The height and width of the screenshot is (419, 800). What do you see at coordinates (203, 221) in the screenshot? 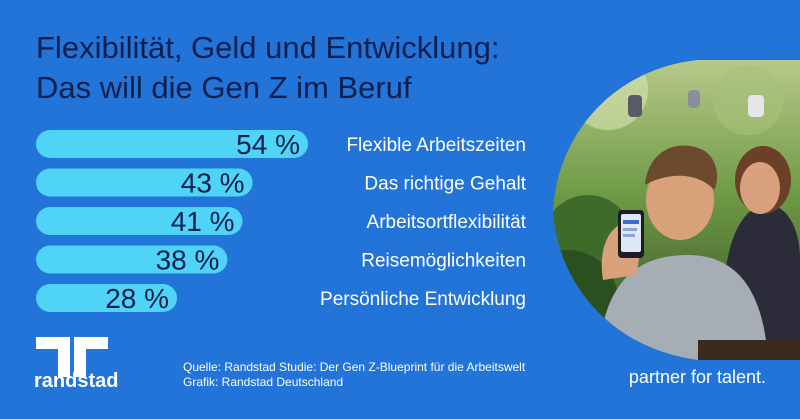
I see `bar-value-label: 41 %` at bounding box center [203, 221].